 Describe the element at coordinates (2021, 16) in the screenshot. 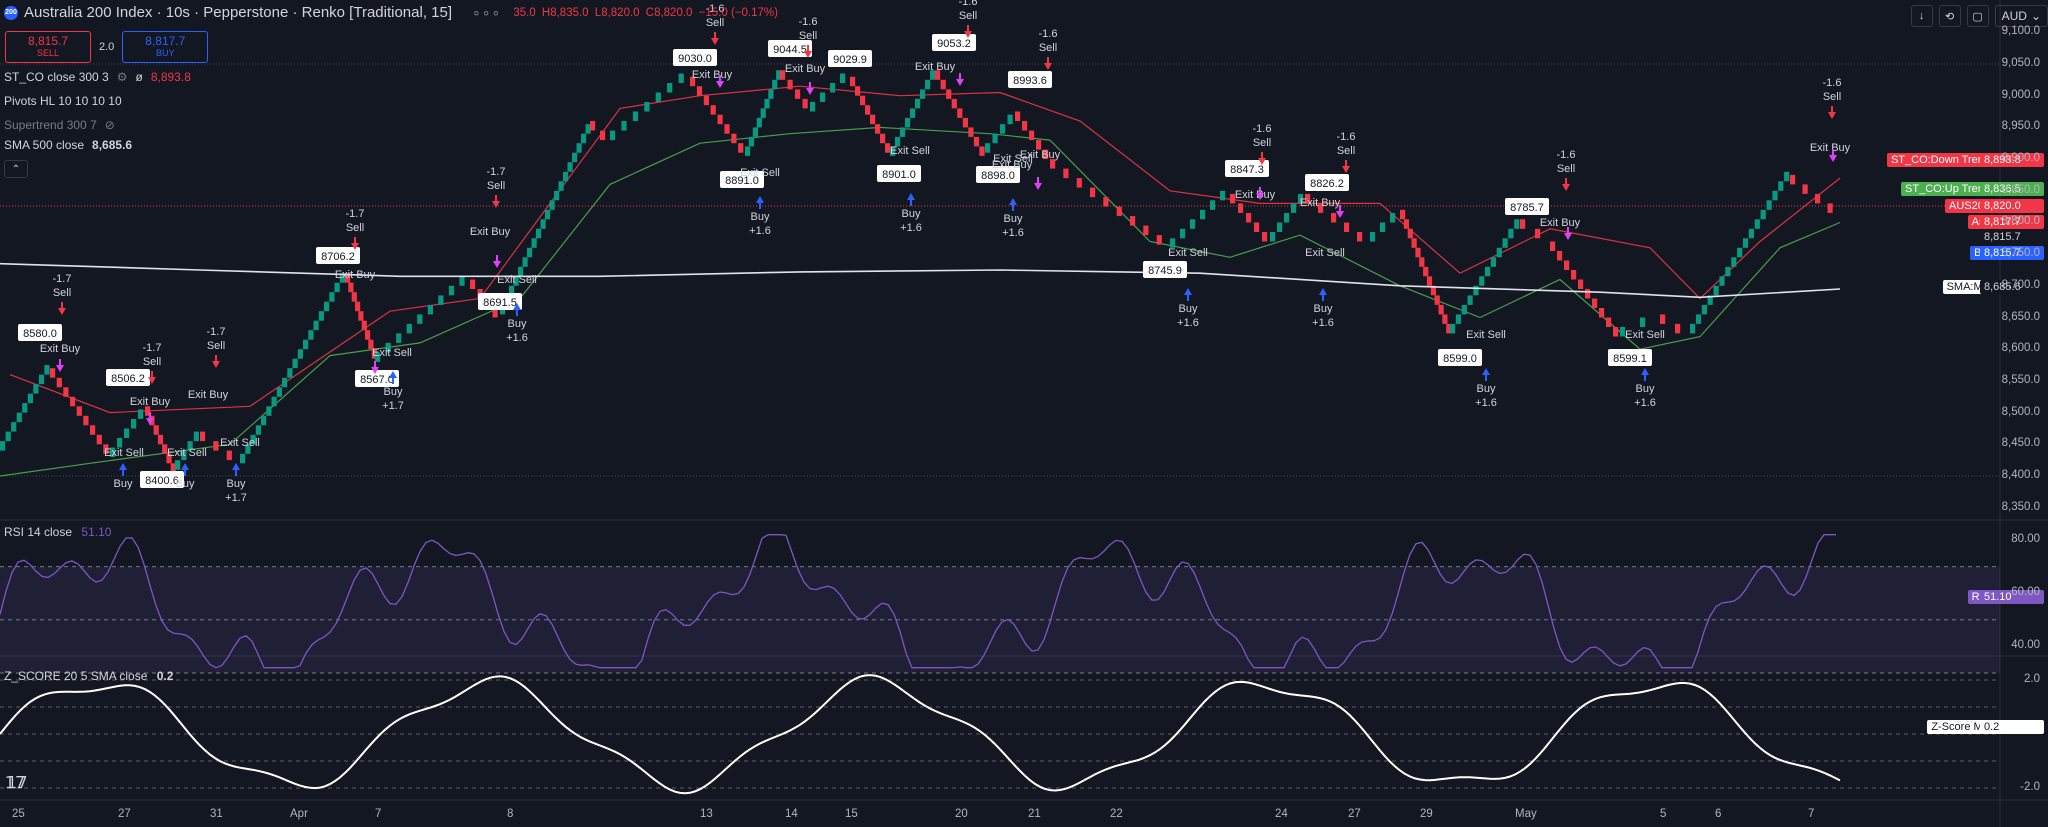

I see `currency-select: AUD ⌄` at that location.